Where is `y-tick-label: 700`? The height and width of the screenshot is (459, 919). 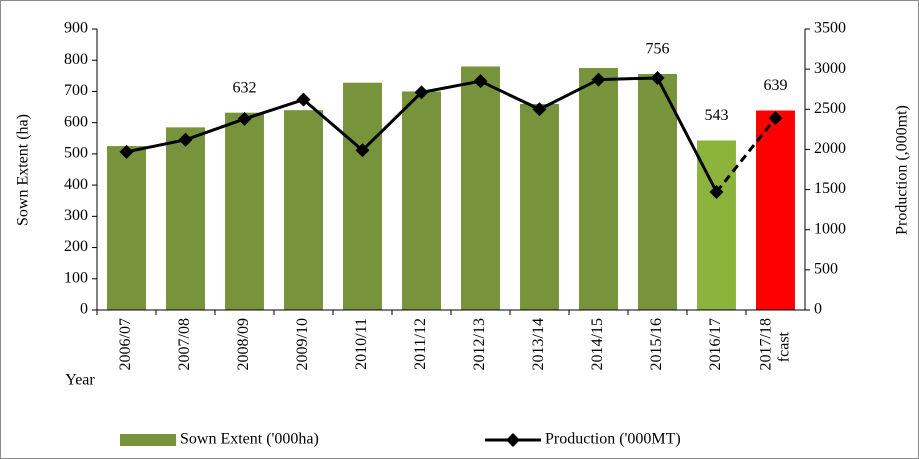 y-tick-label: 700 is located at coordinates (76, 90).